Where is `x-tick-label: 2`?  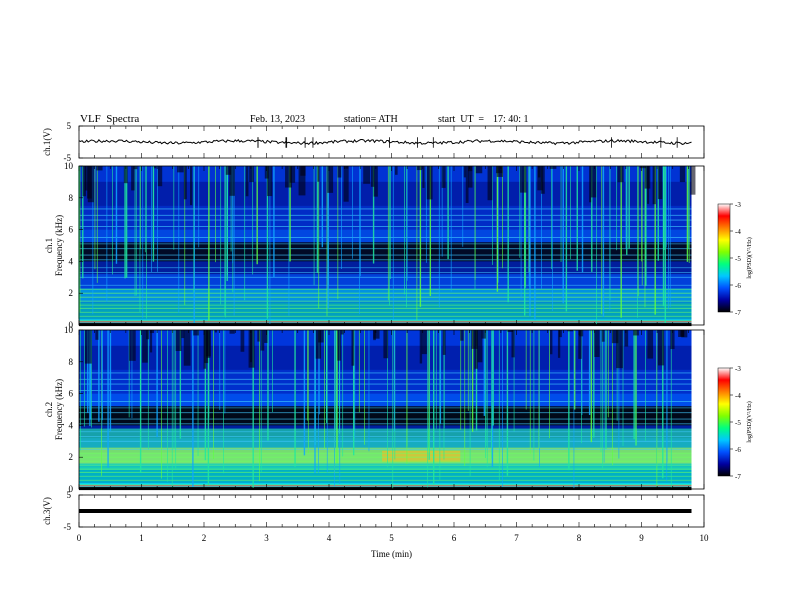 x-tick-label: 2 is located at coordinates (204, 538).